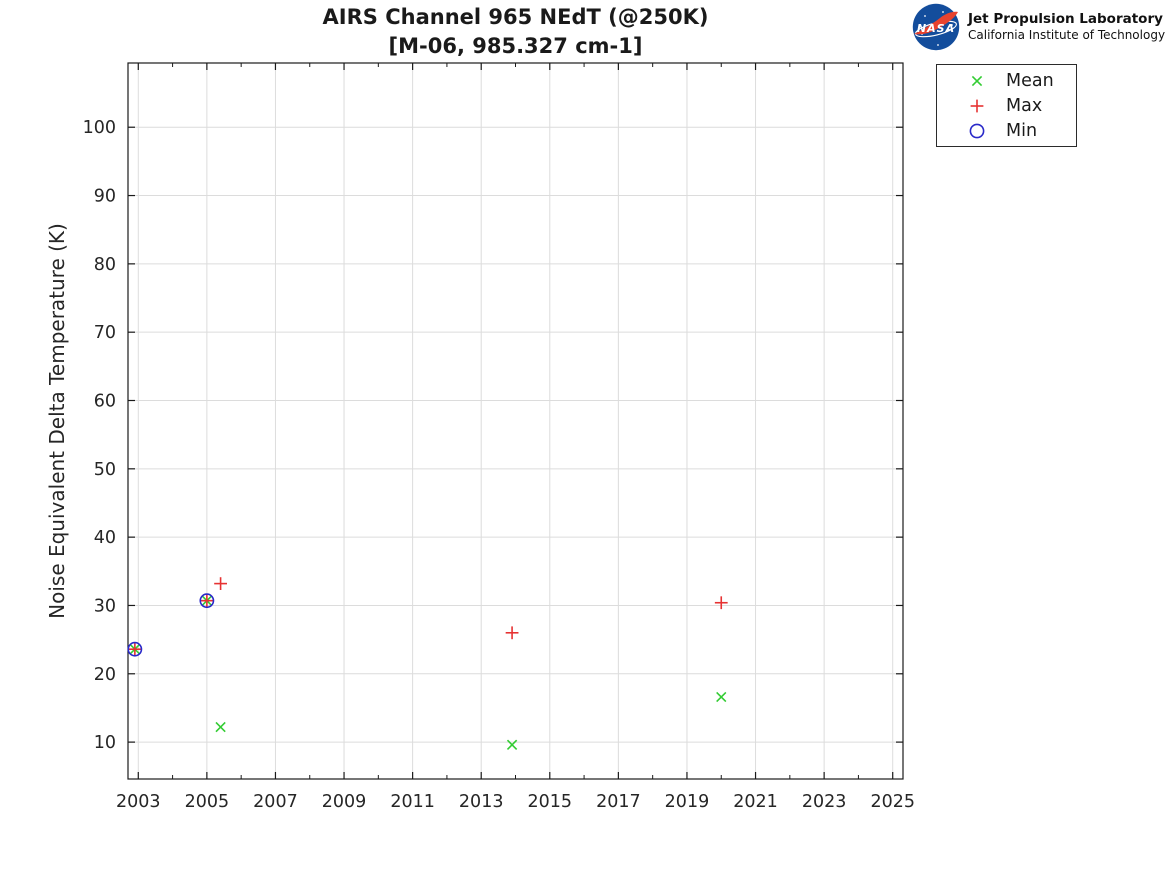 The image size is (1167, 875). I want to click on svg-text: 40, so click(105, 538).